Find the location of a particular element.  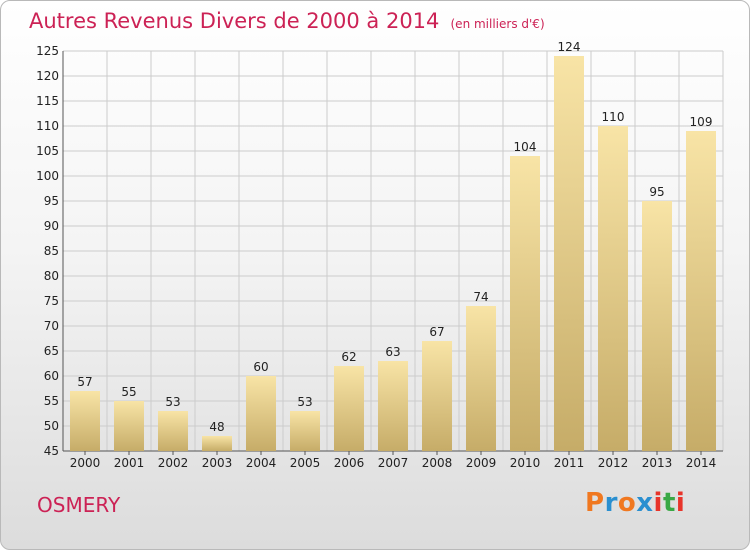

value-label: 67 is located at coordinates (436, 332).